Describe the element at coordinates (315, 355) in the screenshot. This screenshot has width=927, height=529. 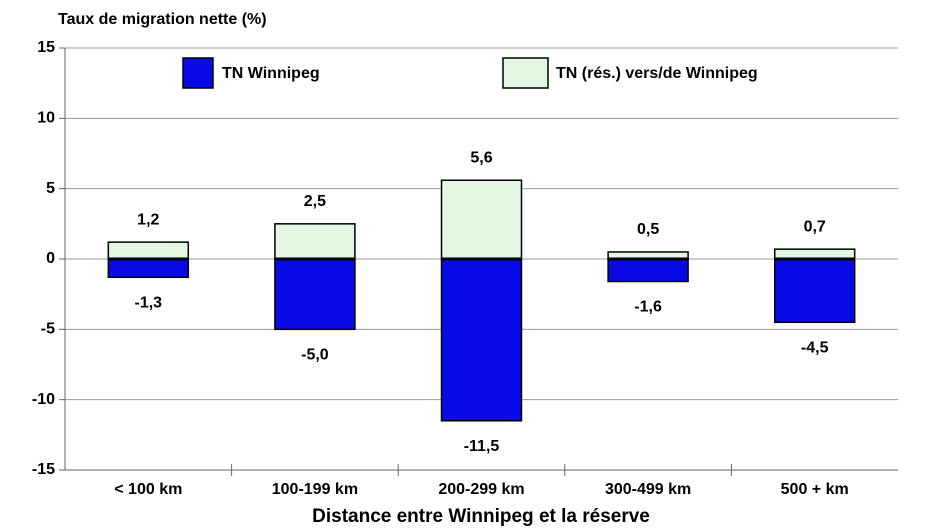
I see `value-label: -5,0` at that location.